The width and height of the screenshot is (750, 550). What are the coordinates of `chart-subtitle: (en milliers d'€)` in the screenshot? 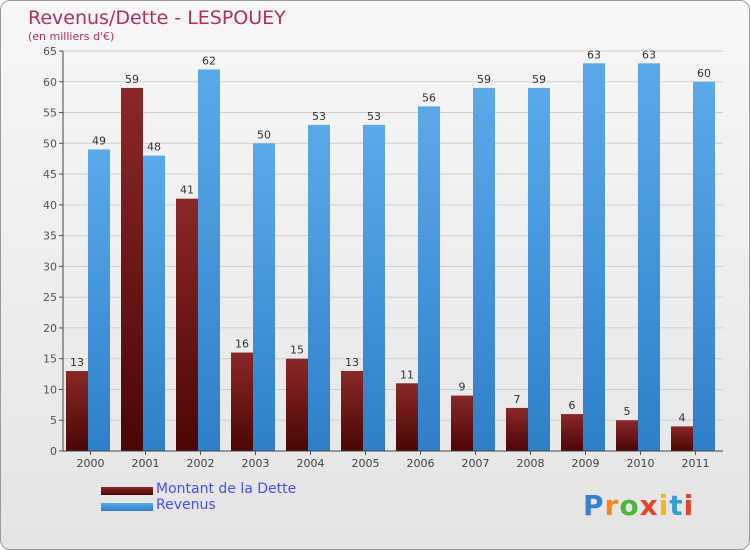 It's located at (71, 36).